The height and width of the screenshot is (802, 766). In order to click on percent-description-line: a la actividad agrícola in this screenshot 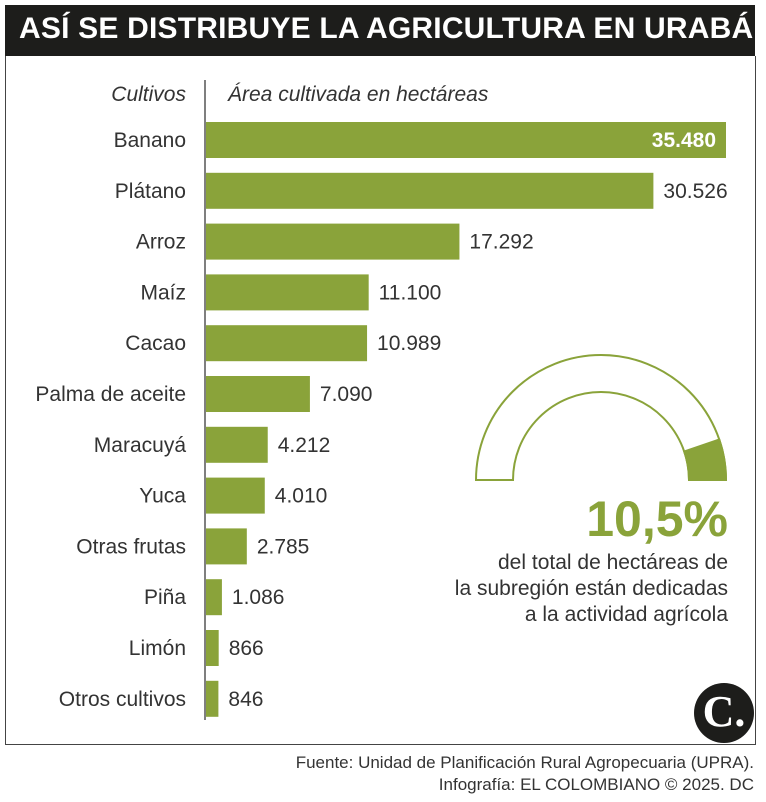, I will do `click(626, 614)`.